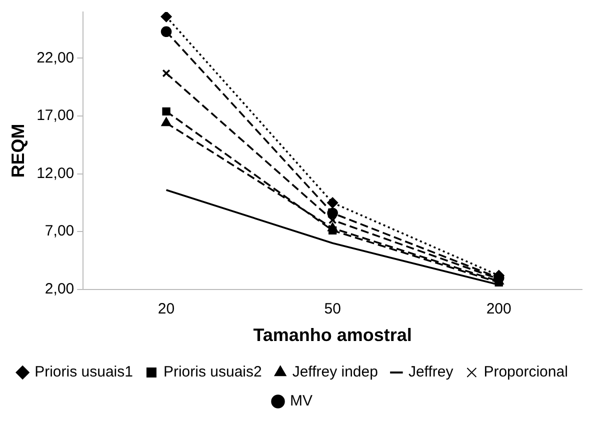  I want to click on y-tick-label: 12,00, so click(55, 173).